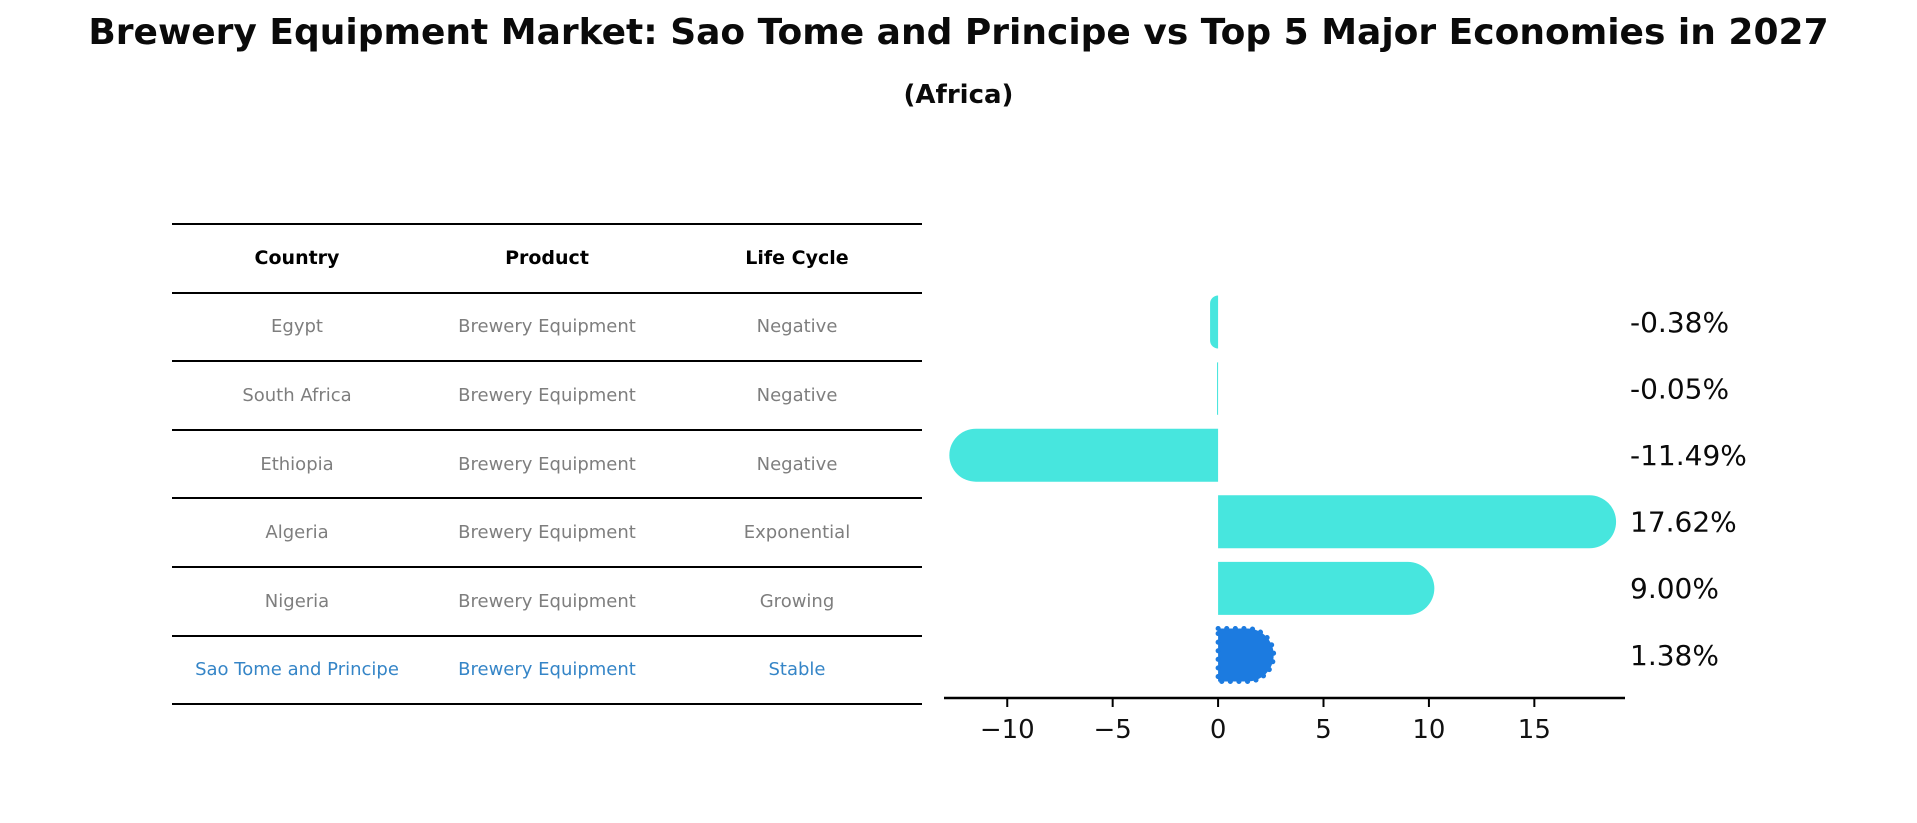  I want to click on bar-value-label: 17.62%, so click(1683, 522).